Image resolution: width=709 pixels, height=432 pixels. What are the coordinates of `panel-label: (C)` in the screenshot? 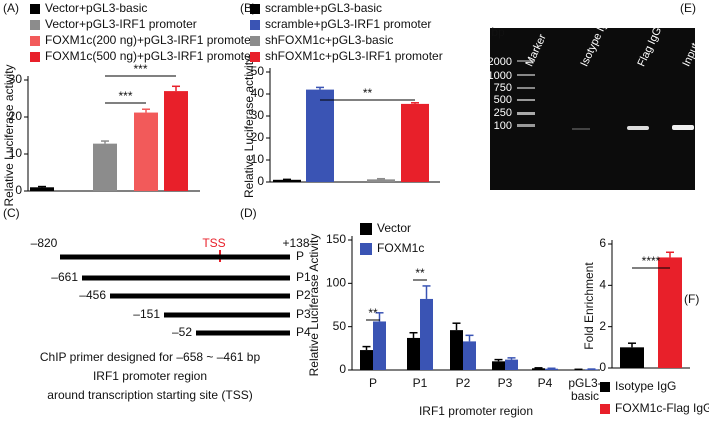 It's located at (11, 213).